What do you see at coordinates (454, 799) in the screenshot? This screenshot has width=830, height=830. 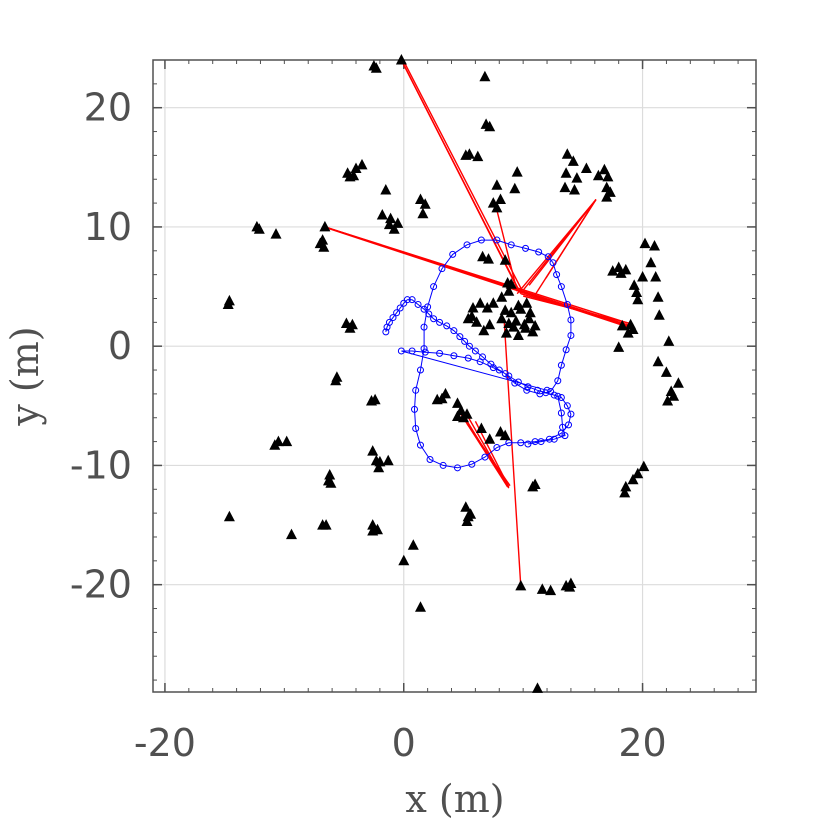 I see `x-axis-label: x (m)` at bounding box center [454, 799].